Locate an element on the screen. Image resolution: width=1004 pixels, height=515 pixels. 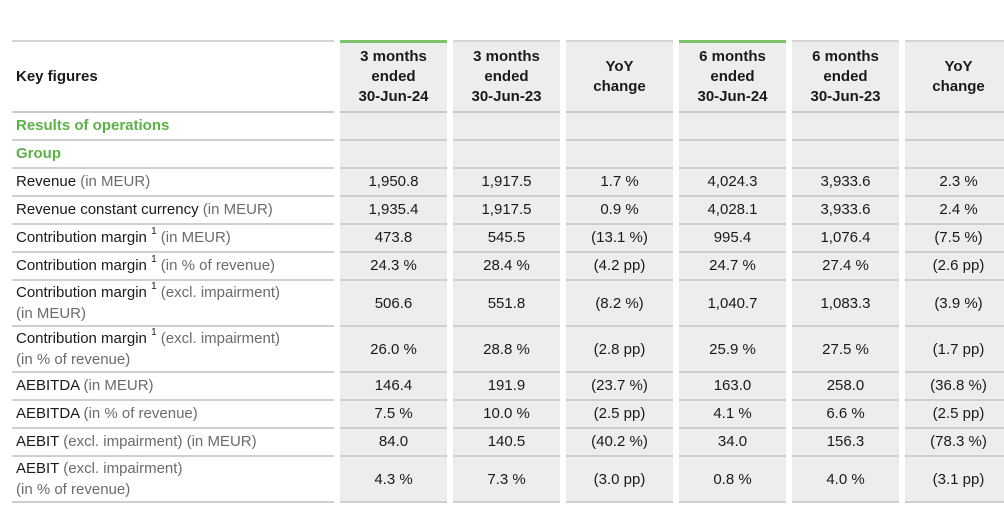
row-label: Contribution margin 1 (in % of revenue) is located at coordinates (173, 267).